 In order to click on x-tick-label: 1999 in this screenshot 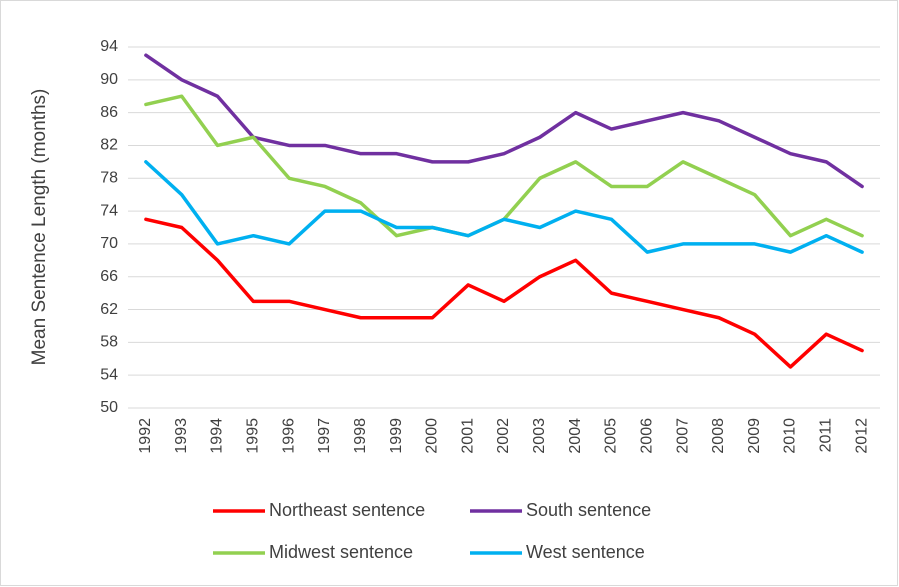, I will do `click(396, 436)`.